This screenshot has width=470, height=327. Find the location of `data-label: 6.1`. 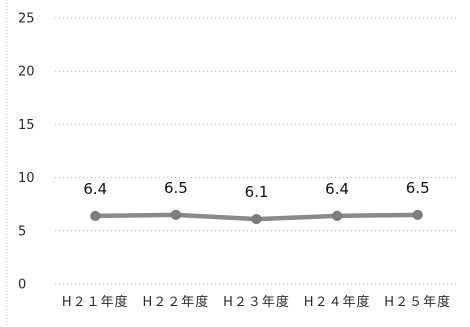

data-label: 6.1 is located at coordinates (257, 192).